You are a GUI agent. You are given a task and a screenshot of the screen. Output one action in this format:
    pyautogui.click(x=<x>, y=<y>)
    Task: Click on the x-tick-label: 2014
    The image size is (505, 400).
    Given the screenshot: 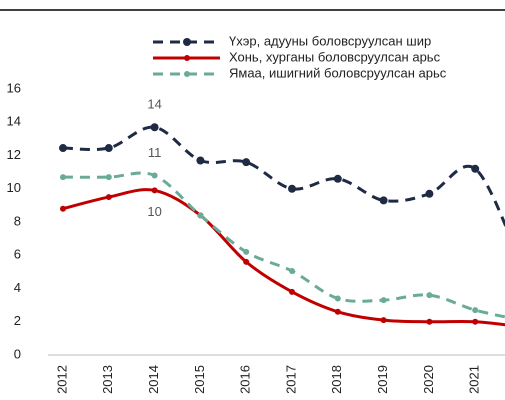 What is the action you would take?
    pyautogui.click(x=153, y=379)
    